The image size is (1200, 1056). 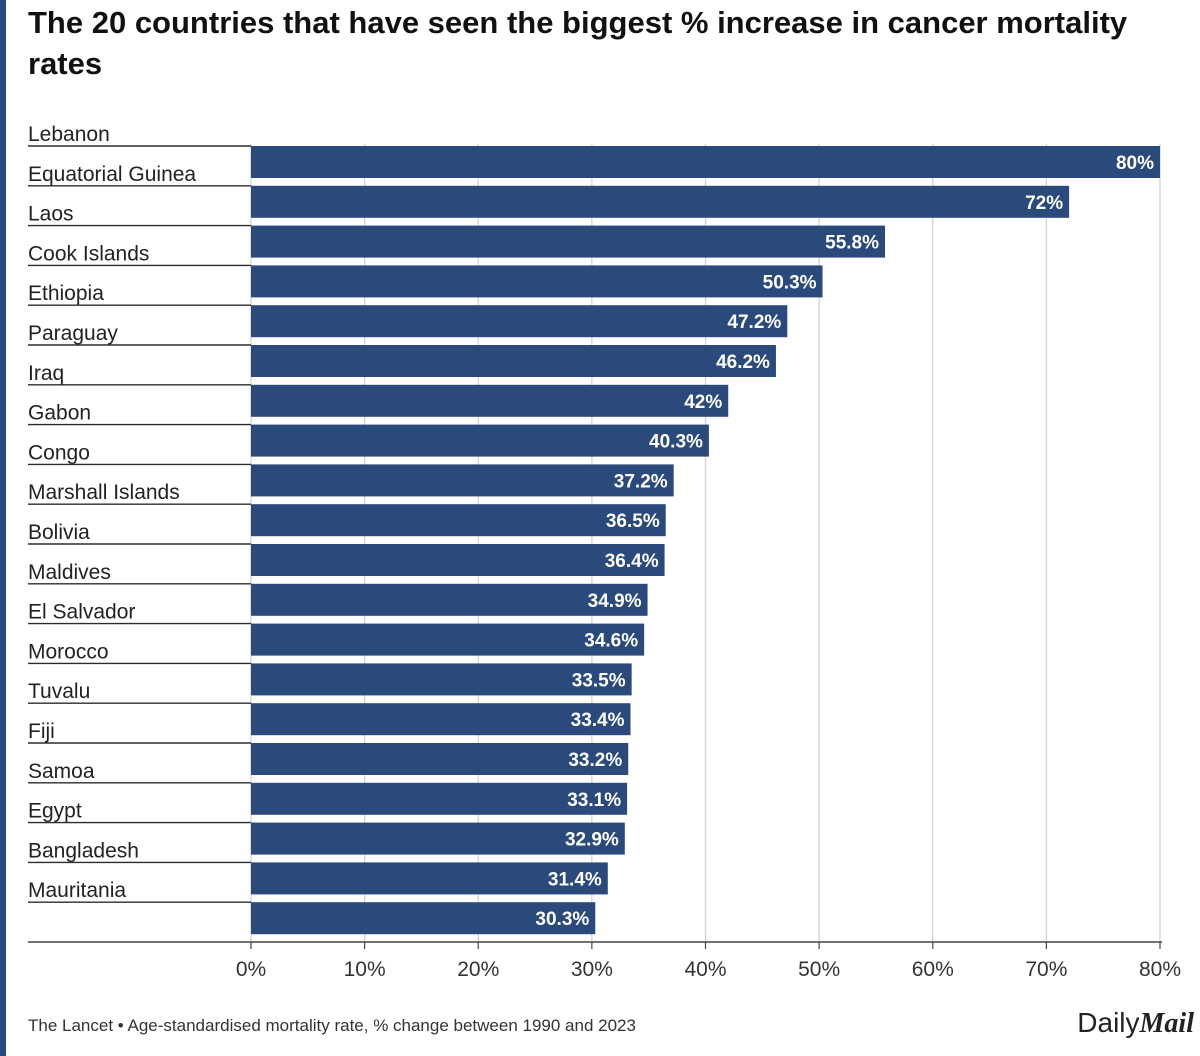 I want to click on x-tick-label: 20%, so click(x=478, y=969).